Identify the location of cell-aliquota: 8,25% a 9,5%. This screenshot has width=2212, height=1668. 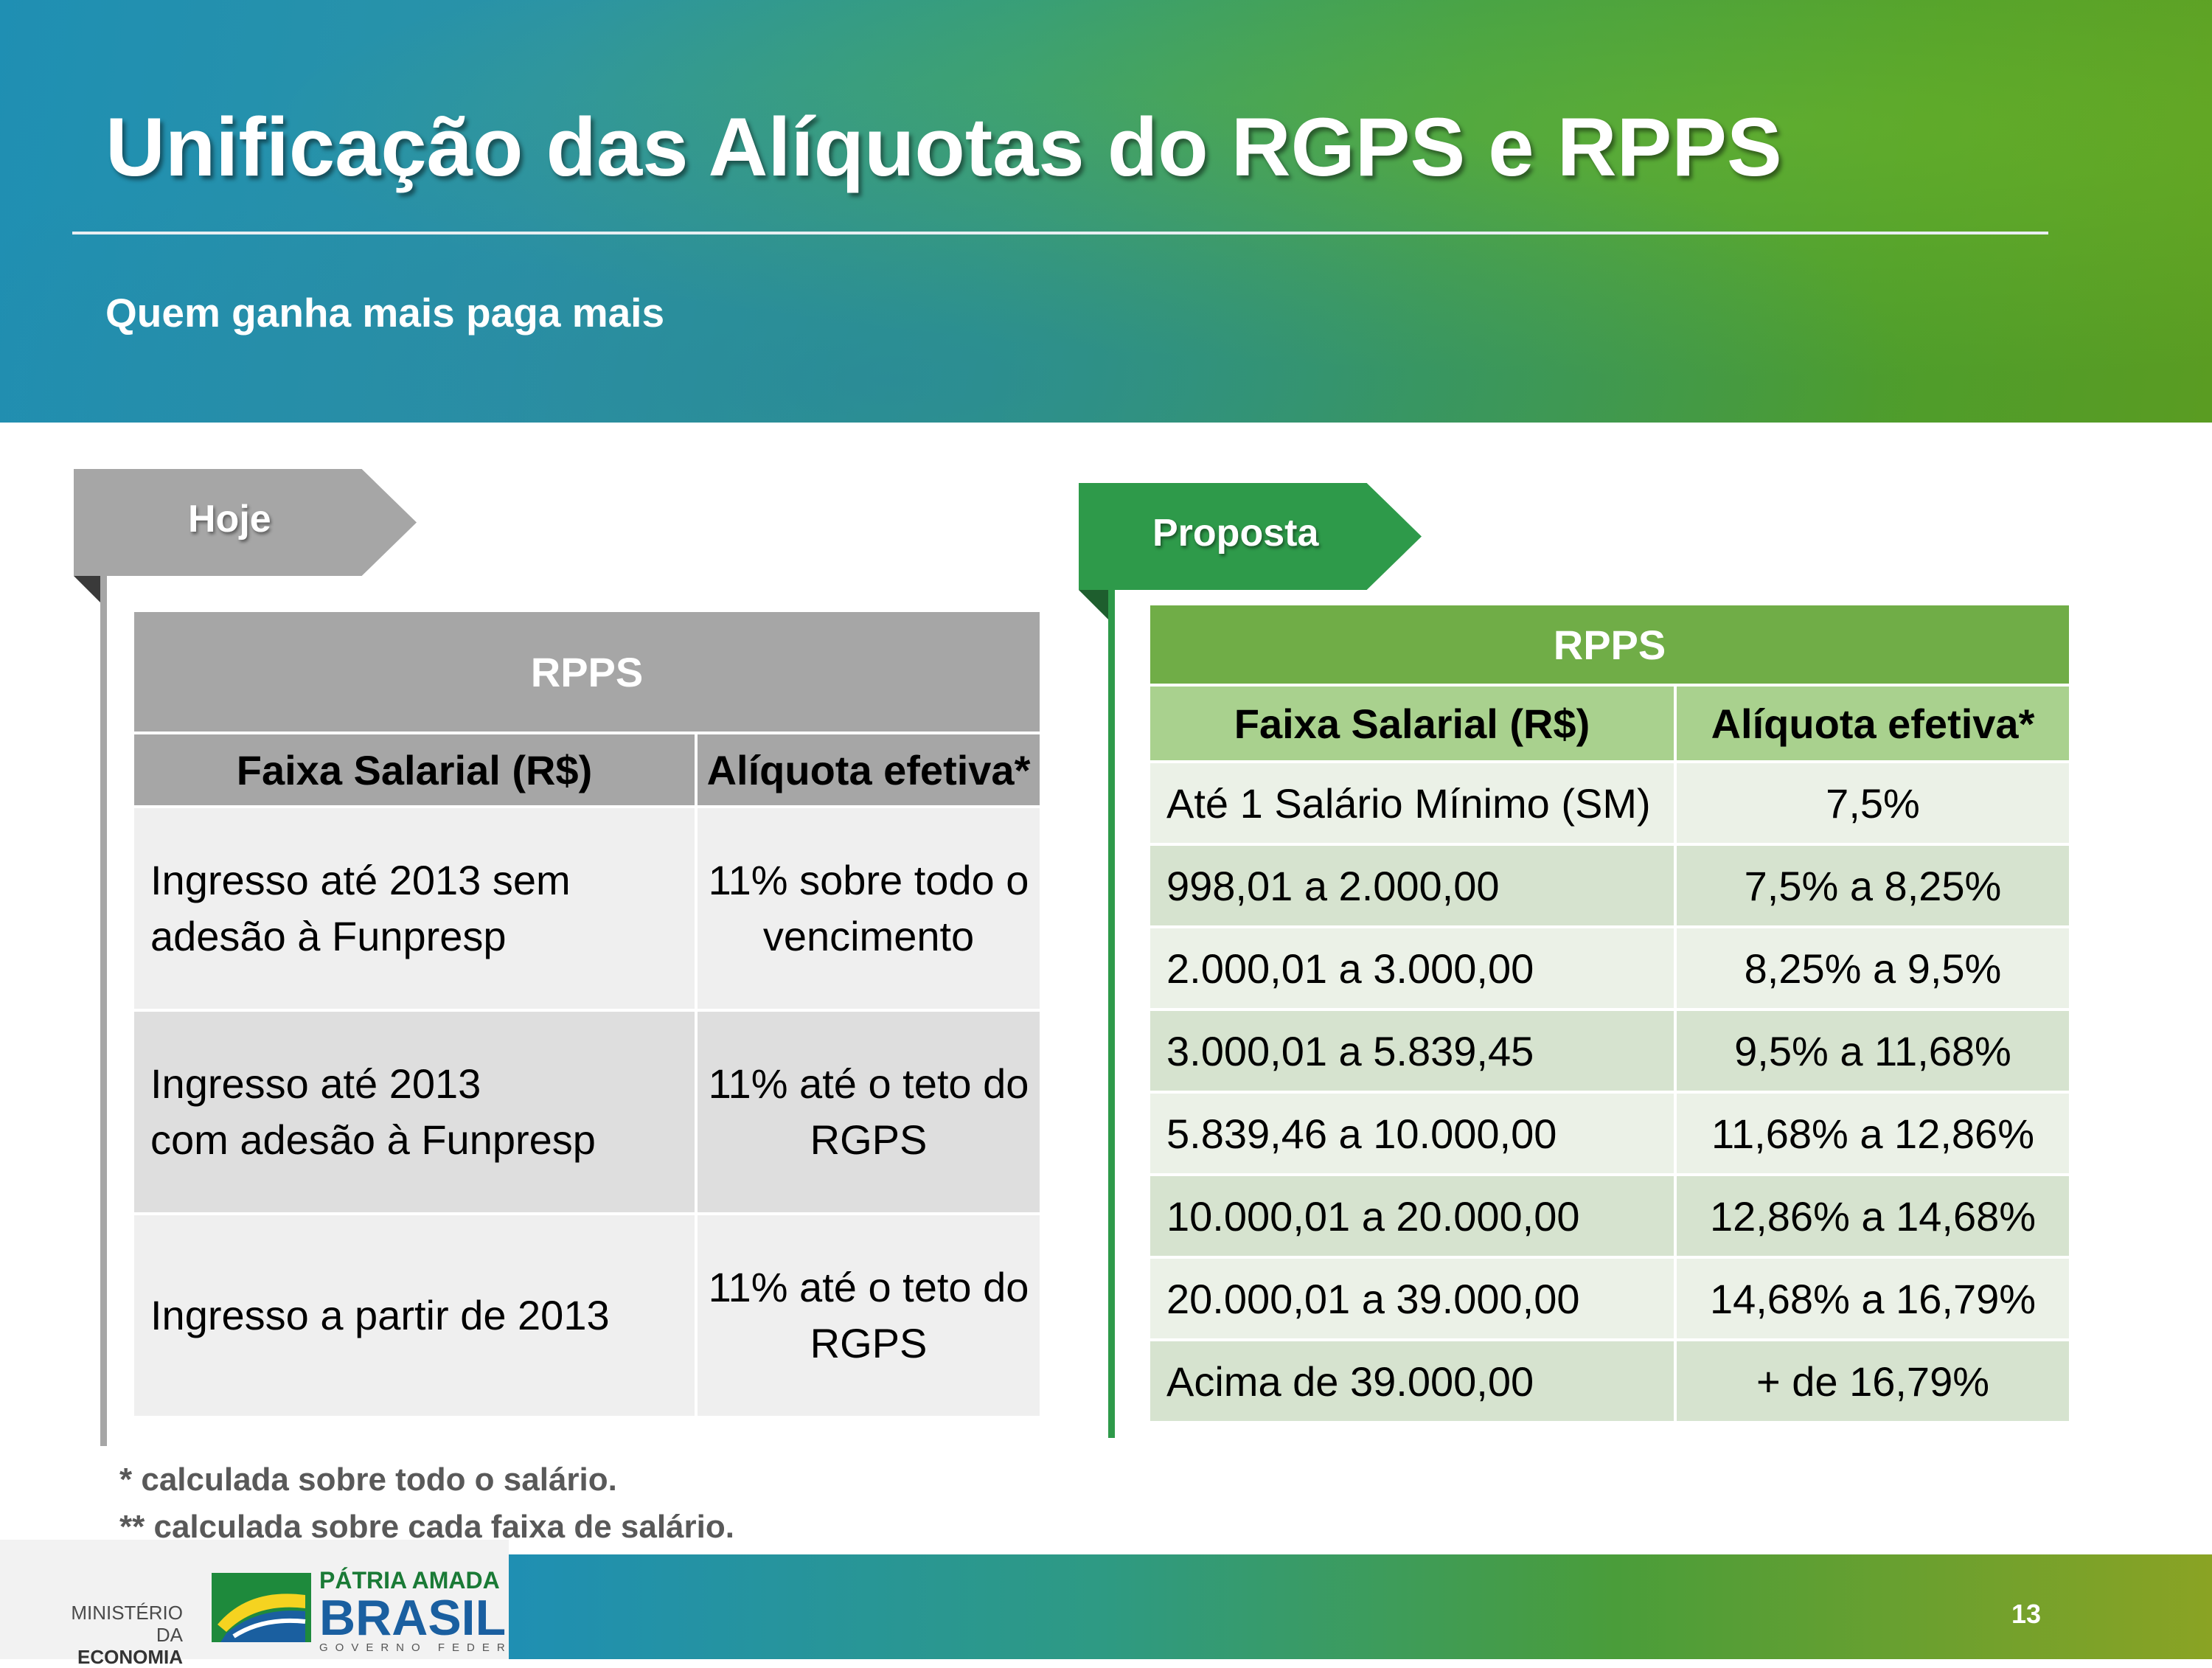
(1873, 968).